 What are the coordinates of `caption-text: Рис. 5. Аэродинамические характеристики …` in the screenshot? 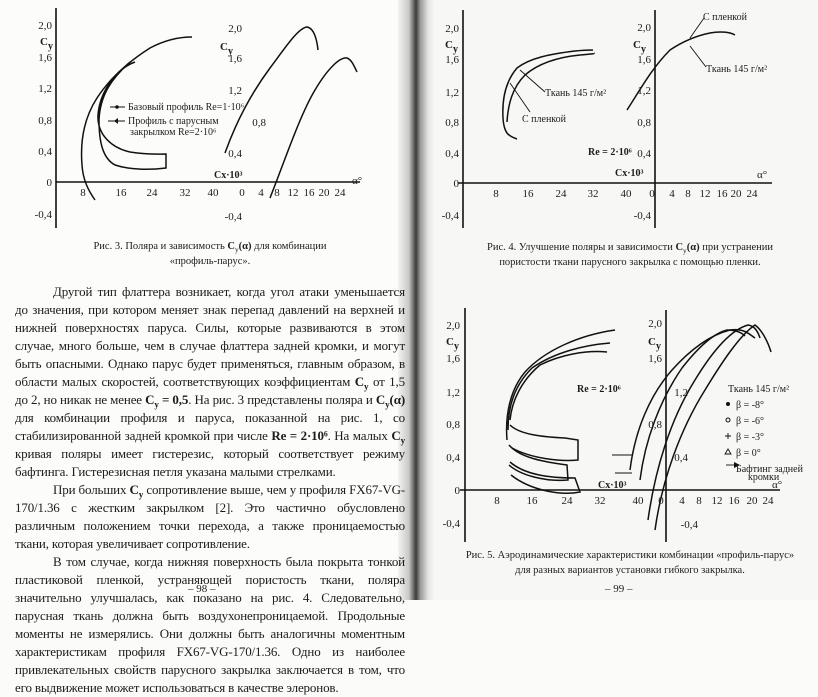 It's located at (630, 555).